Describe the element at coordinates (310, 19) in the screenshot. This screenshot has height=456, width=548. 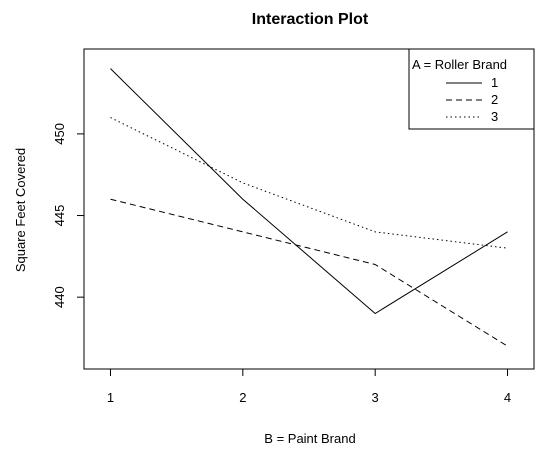
I see `chart-title: Interaction Plot` at that location.